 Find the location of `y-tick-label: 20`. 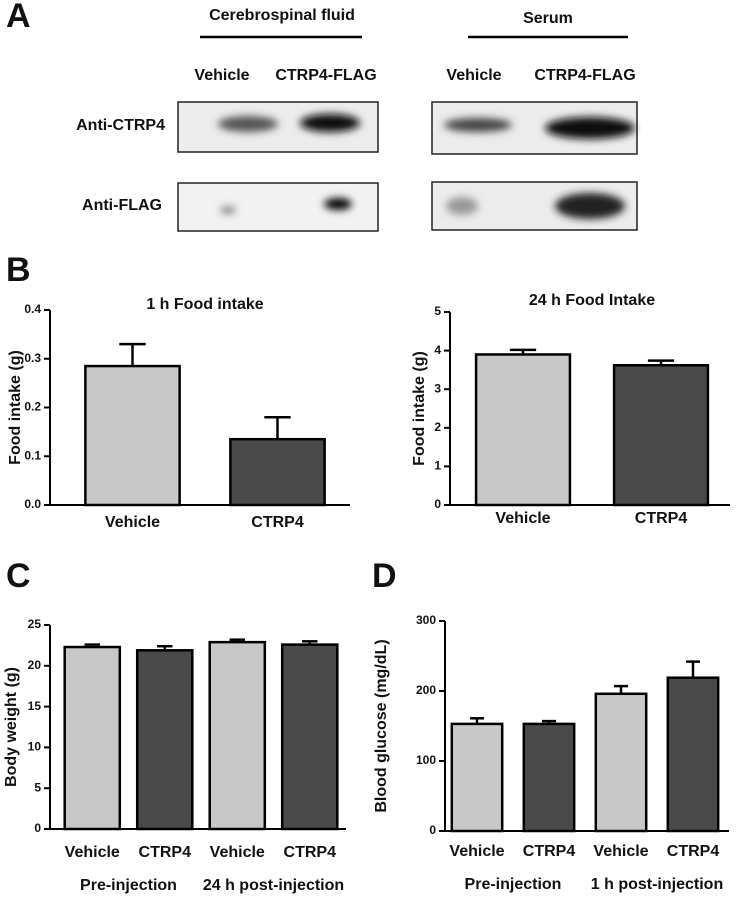

y-tick-label: 20 is located at coordinates (35, 665).